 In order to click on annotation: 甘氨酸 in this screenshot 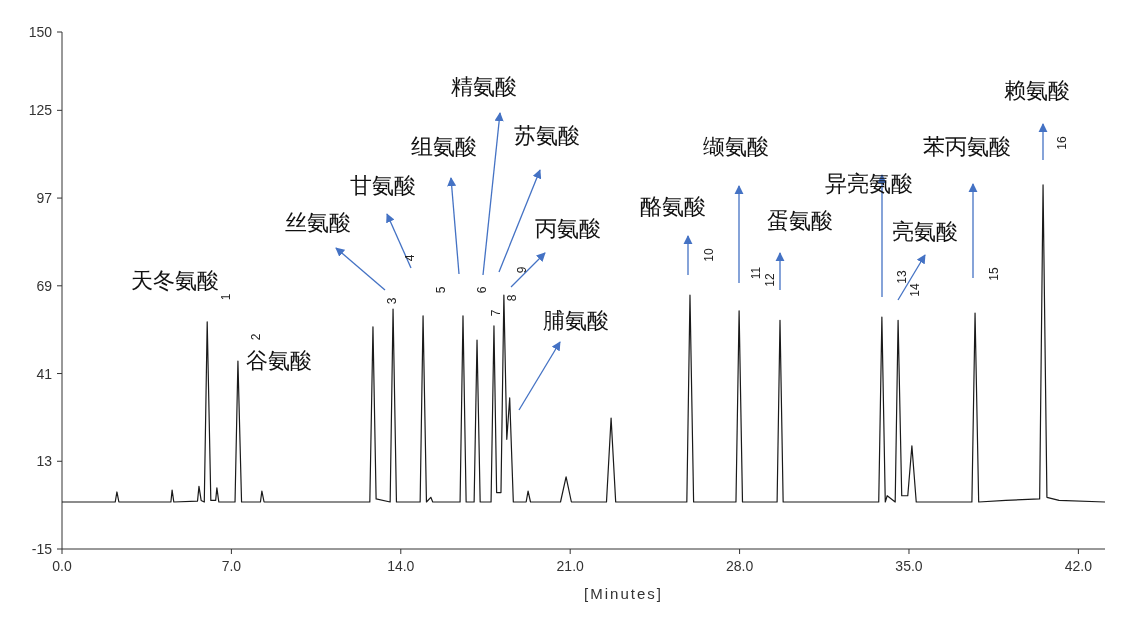, I will do `click(383, 185)`.